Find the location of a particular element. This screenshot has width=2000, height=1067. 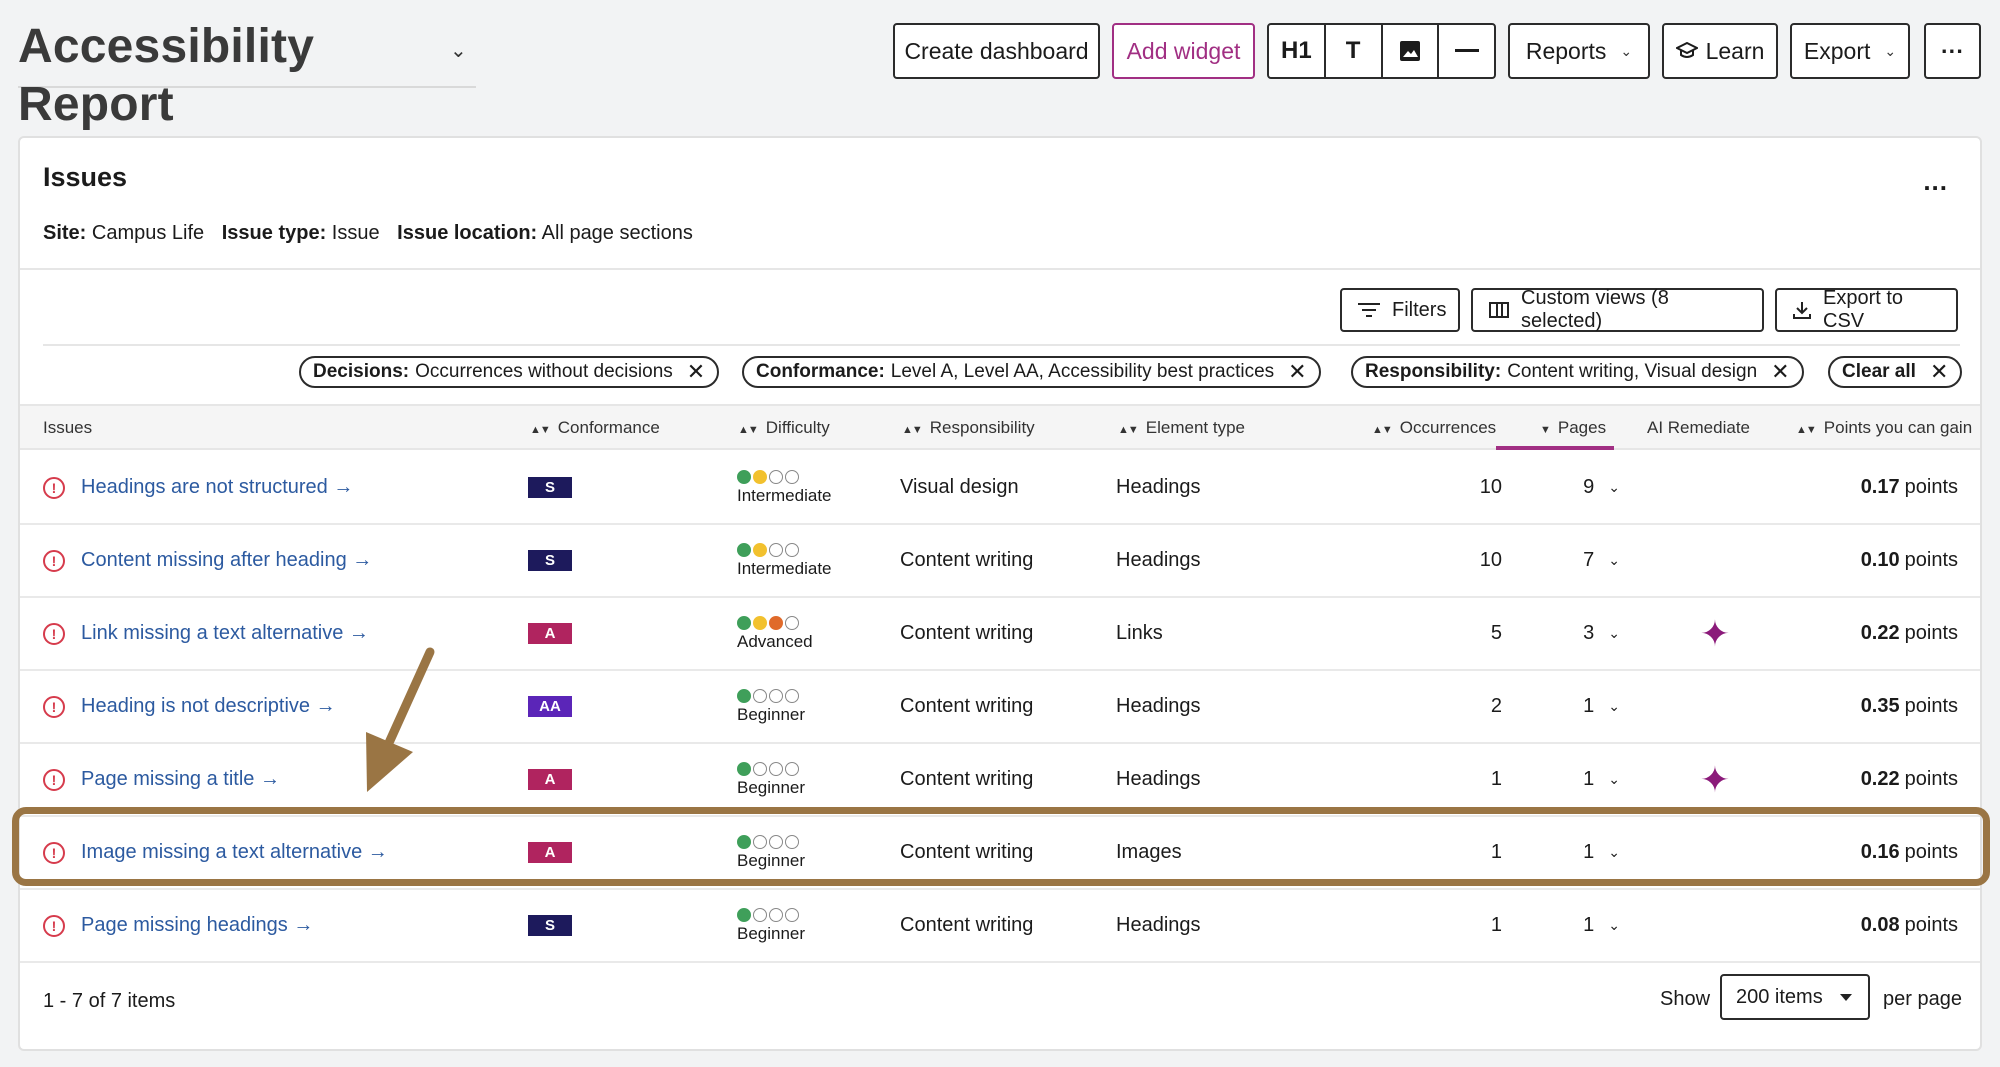

difficulty-label: Beginner is located at coordinates (771, 714).